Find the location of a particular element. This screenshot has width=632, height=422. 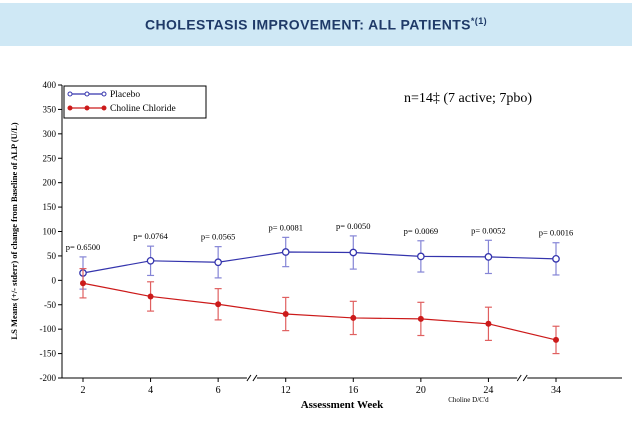

y-tick-label: -100 is located at coordinates (48, 329).